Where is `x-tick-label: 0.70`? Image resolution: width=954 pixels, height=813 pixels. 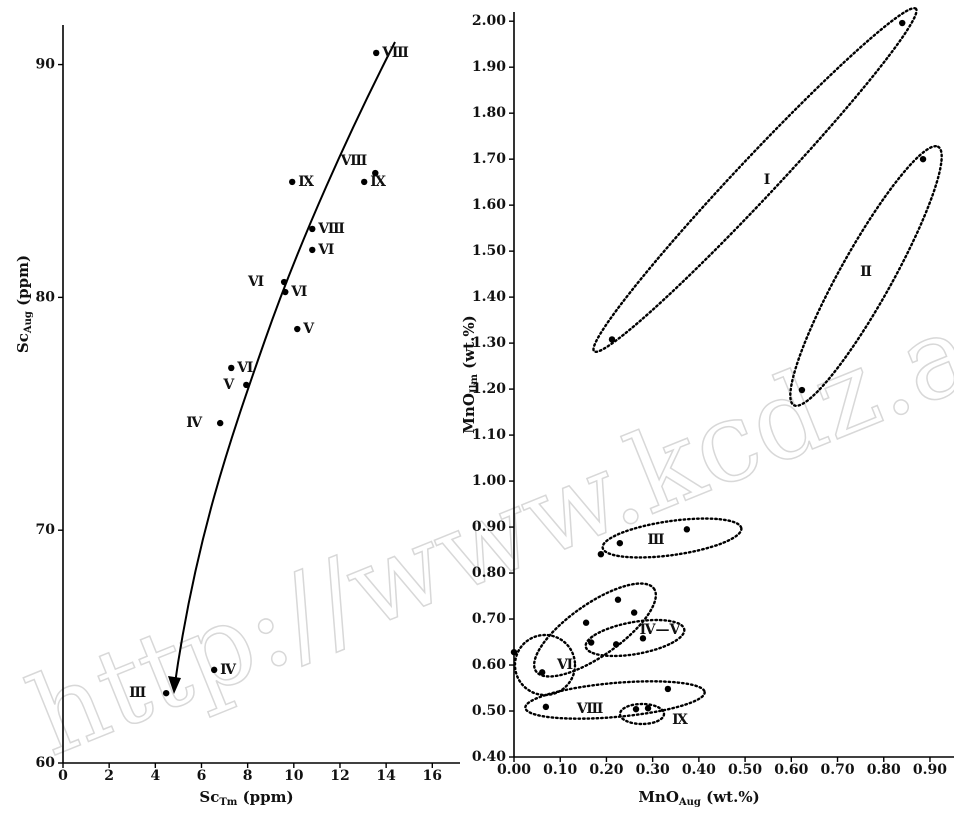
x-tick-label: 0.70 is located at coordinates (837, 770).